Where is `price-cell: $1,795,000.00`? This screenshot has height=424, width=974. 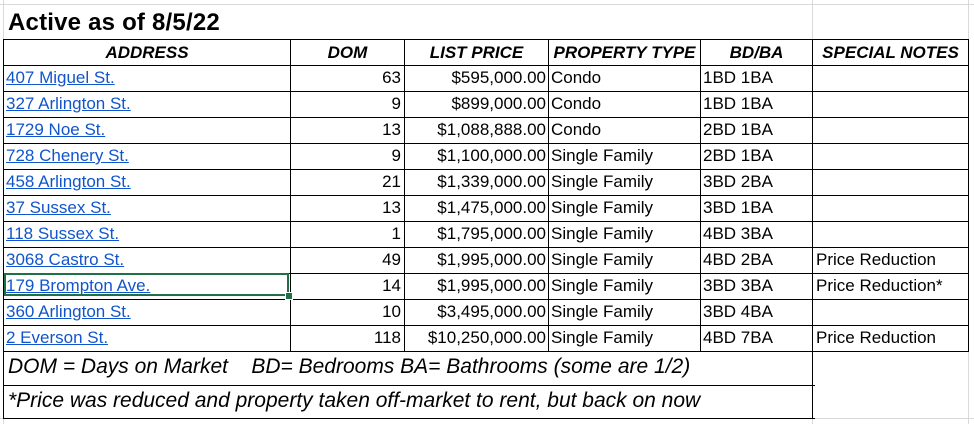 price-cell: $1,795,000.00 is located at coordinates (491, 233).